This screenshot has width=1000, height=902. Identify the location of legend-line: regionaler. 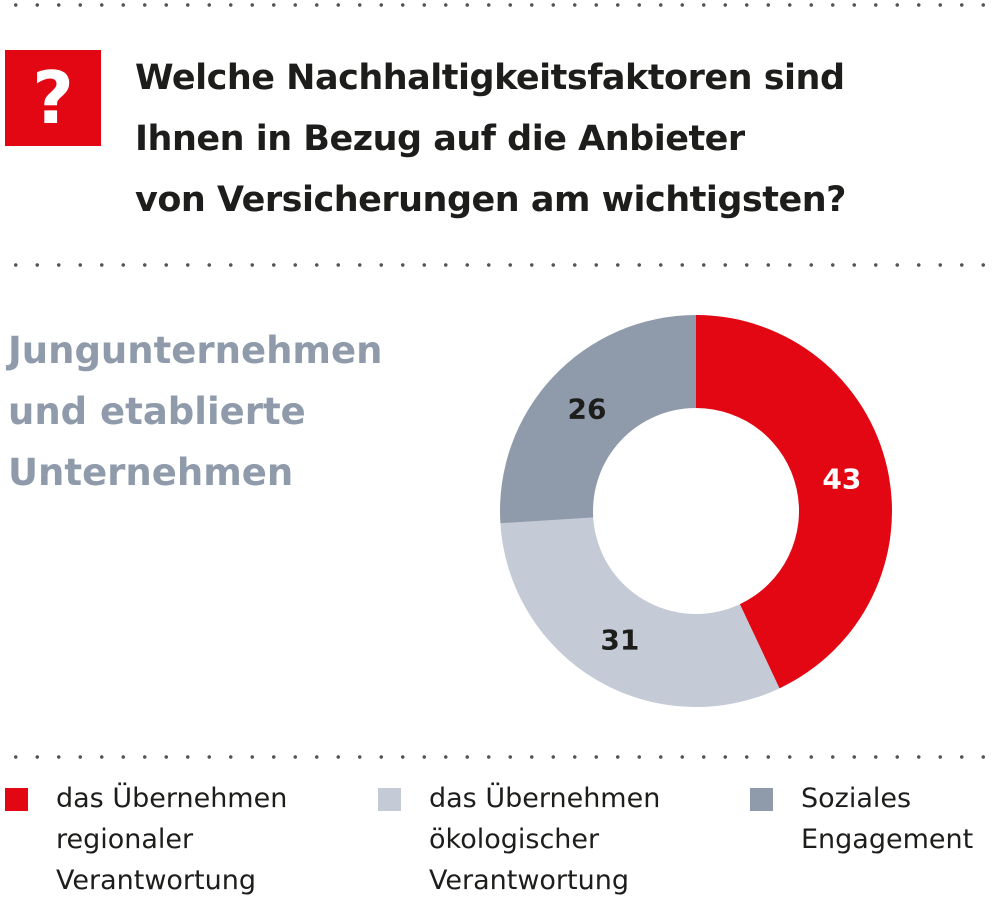
(125, 839).